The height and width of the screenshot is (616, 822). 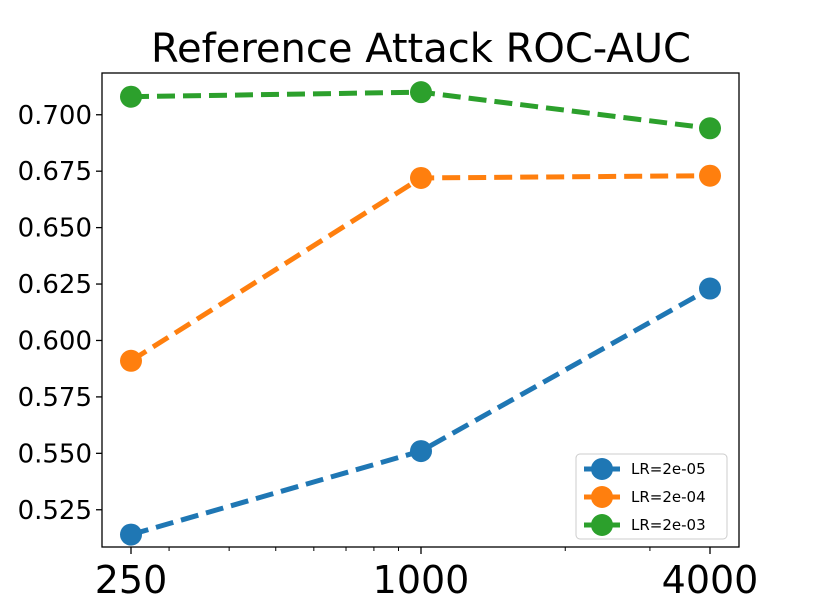 What do you see at coordinates (131, 580) in the screenshot?
I see `x-tick-label: 250` at bounding box center [131, 580].